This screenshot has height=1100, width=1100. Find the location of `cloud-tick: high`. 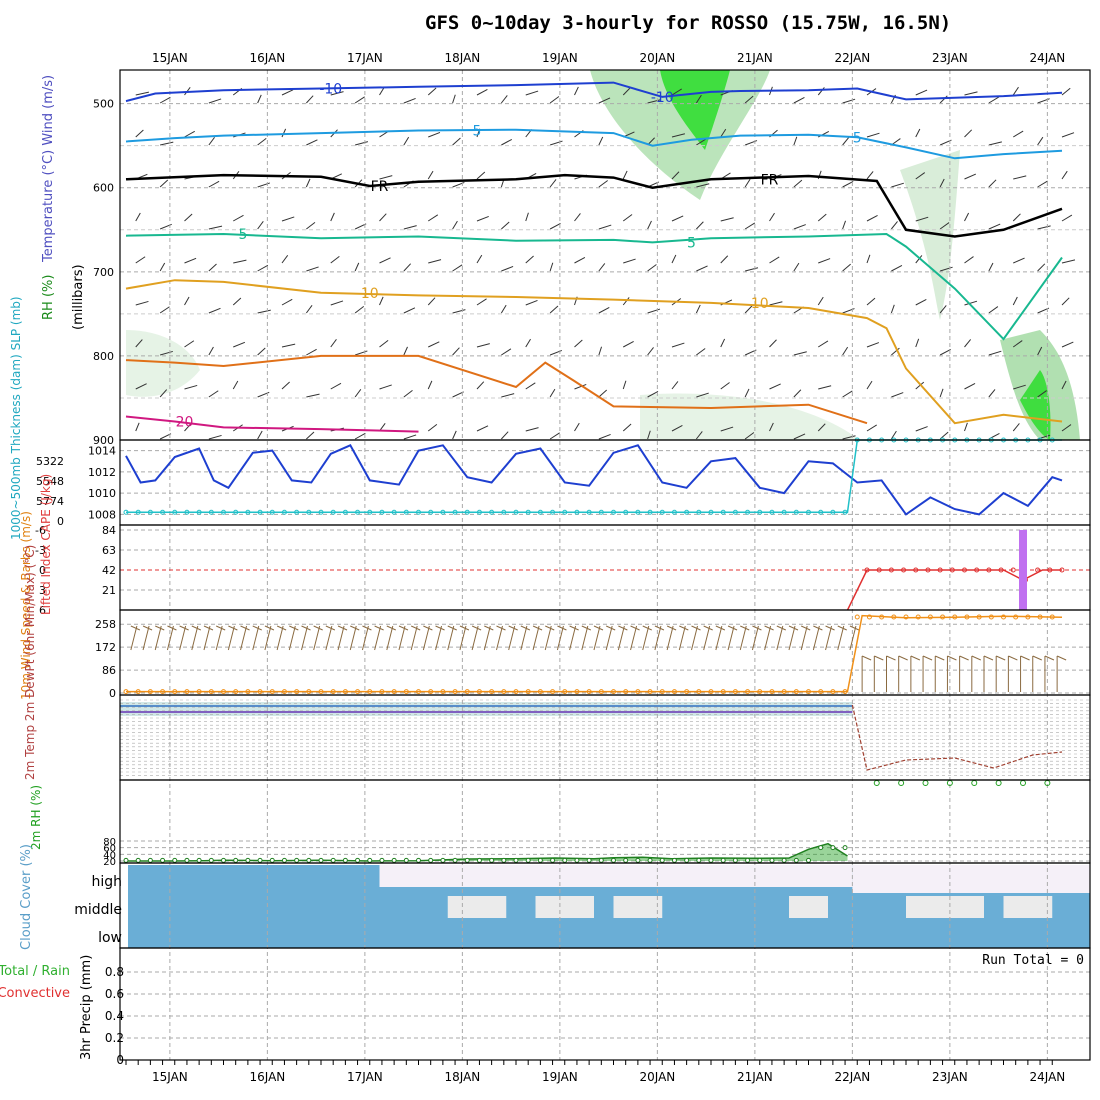

cloud-tick: high is located at coordinates (106, 882).